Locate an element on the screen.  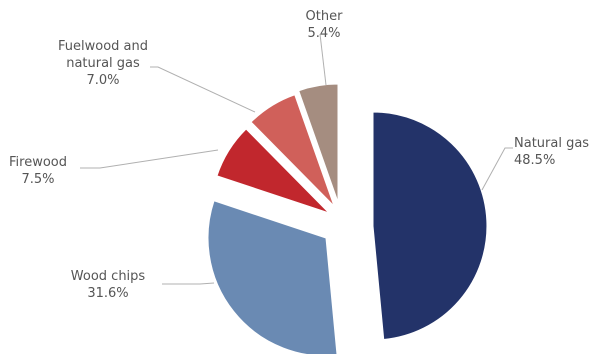
value-label: 31.6% is located at coordinates (107, 293).